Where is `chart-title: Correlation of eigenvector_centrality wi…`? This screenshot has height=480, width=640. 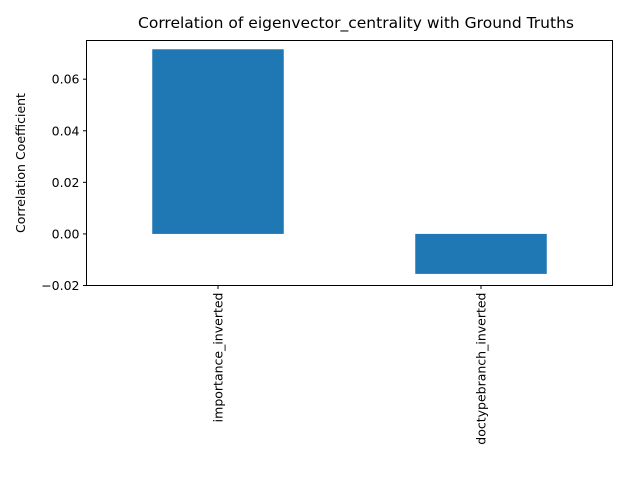 chart-title: Correlation of eigenvector_centrality wi… is located at coordinates (356, 23).